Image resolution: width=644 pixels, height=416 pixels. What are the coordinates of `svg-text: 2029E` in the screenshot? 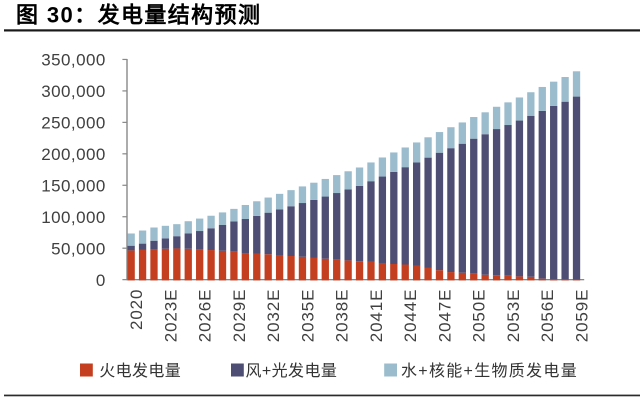 It's located at (239, 316).